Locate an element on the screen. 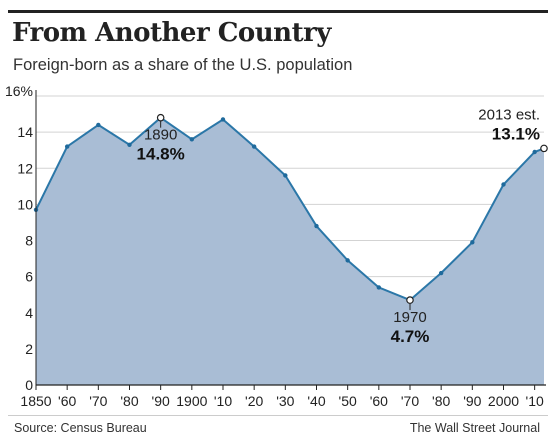  x-tick-label: '50 is located at coordinates (348, 401).